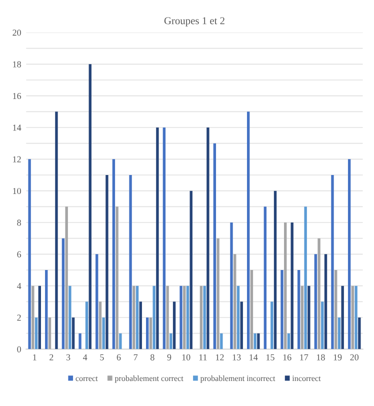 The image size is (374, 406). Describe the element at coordinates (85, 357) in the screenshot. I see `x-tick-label: 4` at that location.